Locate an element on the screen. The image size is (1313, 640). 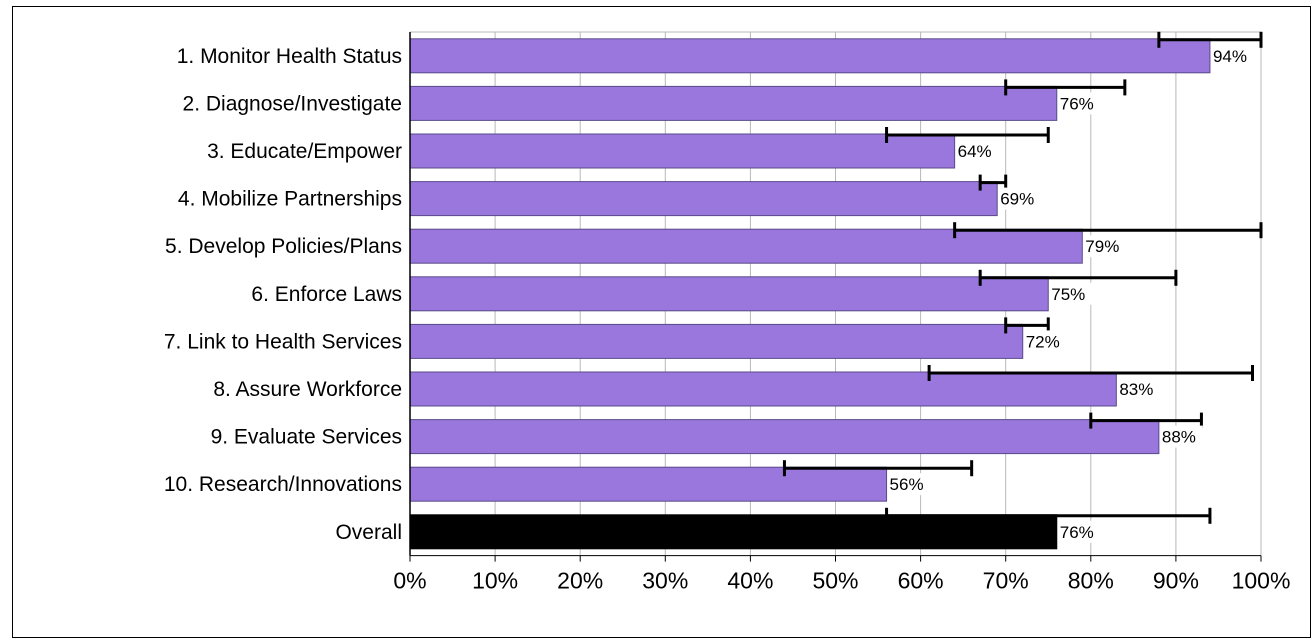
value-label: 83% is located at coordinates (1136, 389).